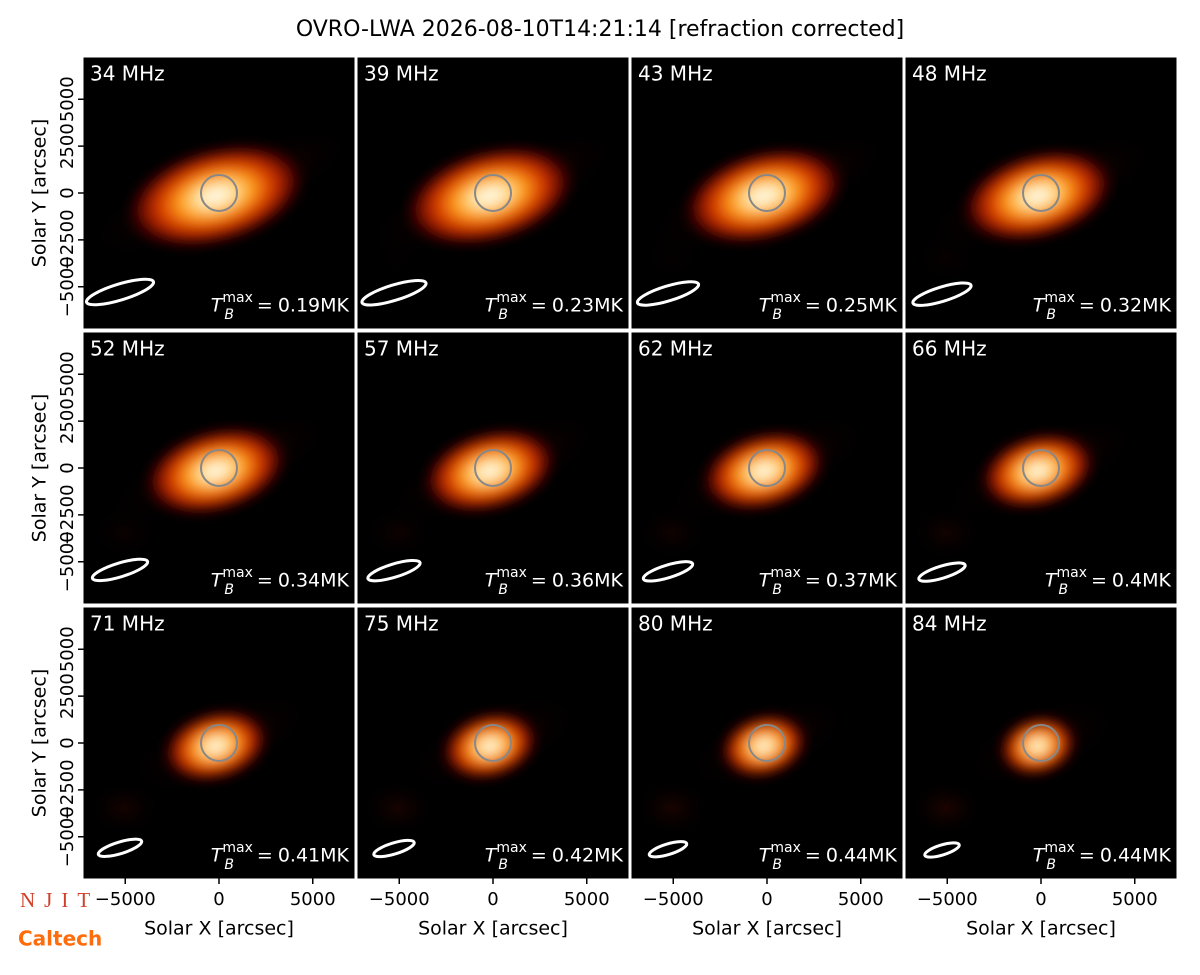 The width and height of the screenshot is (1200, 975). Describe the element at coordinates (401, 74) in the screenshot. I see `panel-label: 39 MHz` at that location.